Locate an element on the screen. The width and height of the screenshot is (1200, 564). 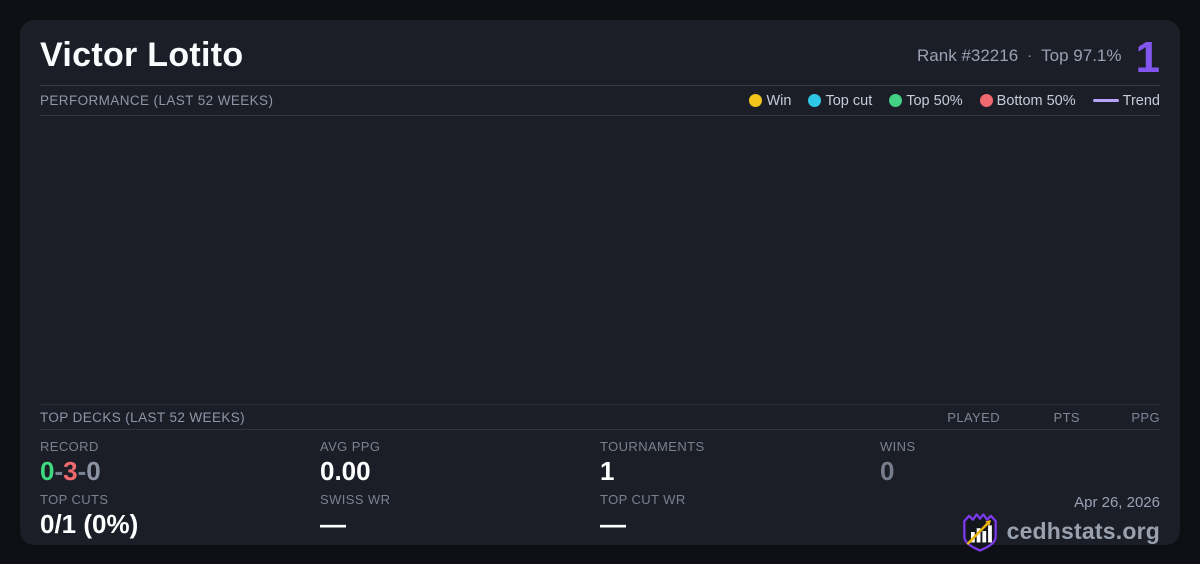
column-header-played: PLAYED is located at coordinates (973, 417).